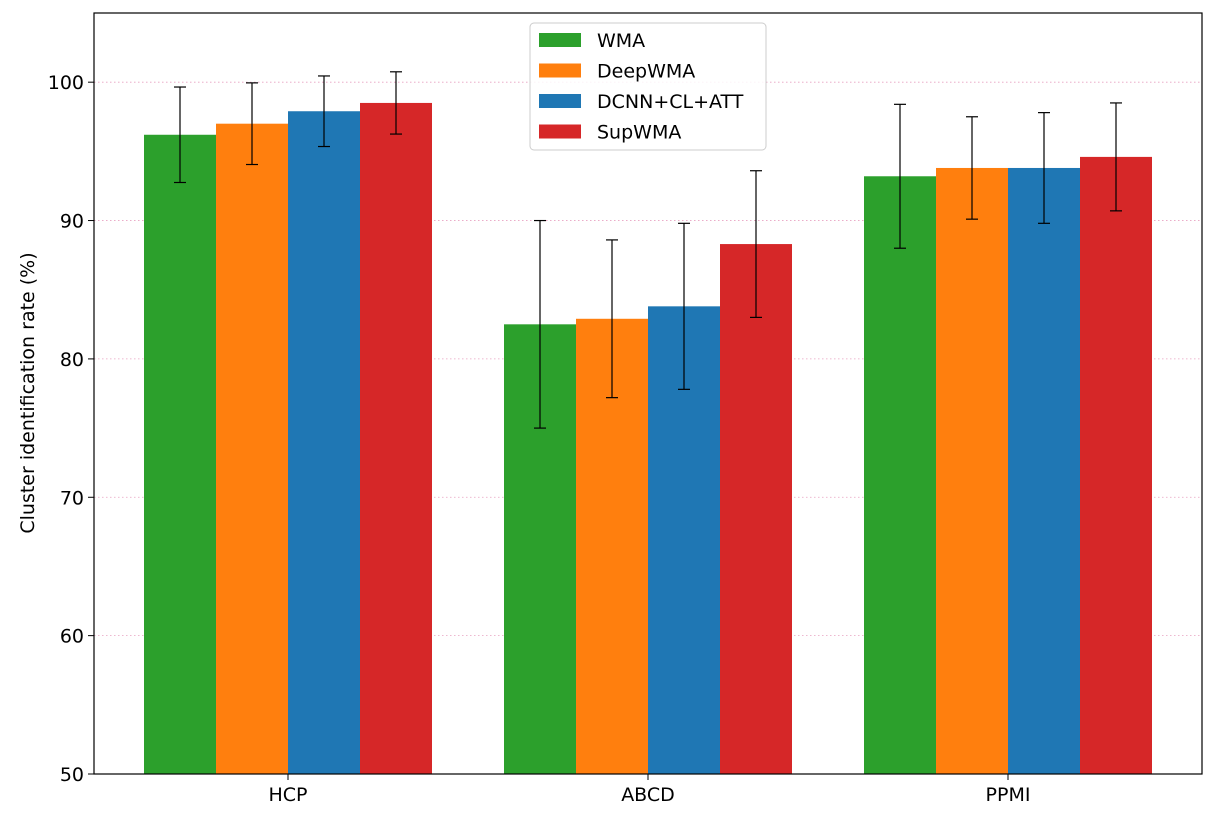  I want to click on bar-supwma-ppmi, so click(1116, 465).